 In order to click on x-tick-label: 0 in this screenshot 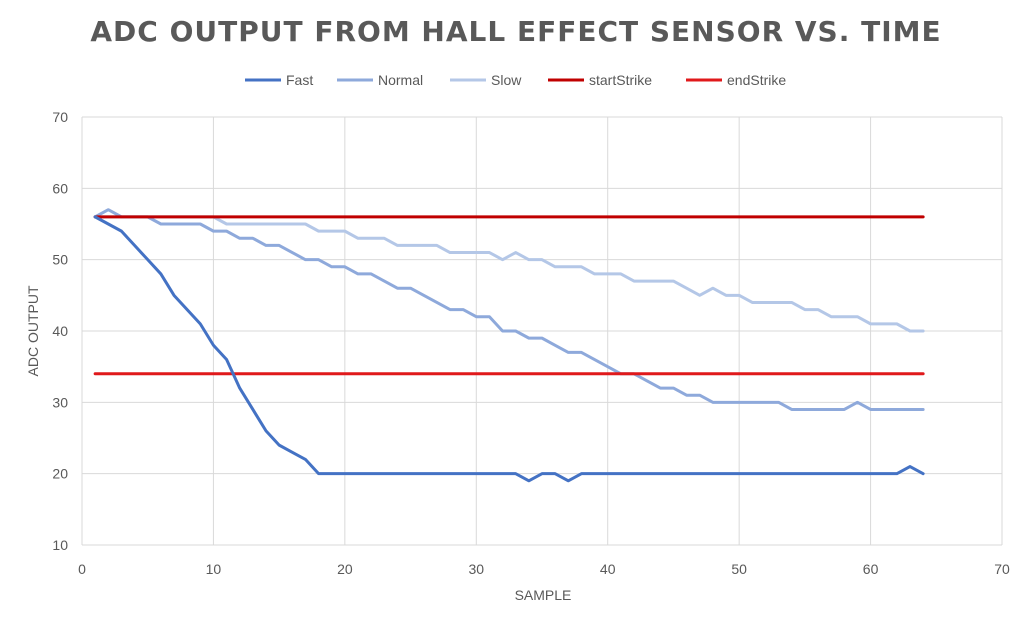, I will do `click(82, 569)`.